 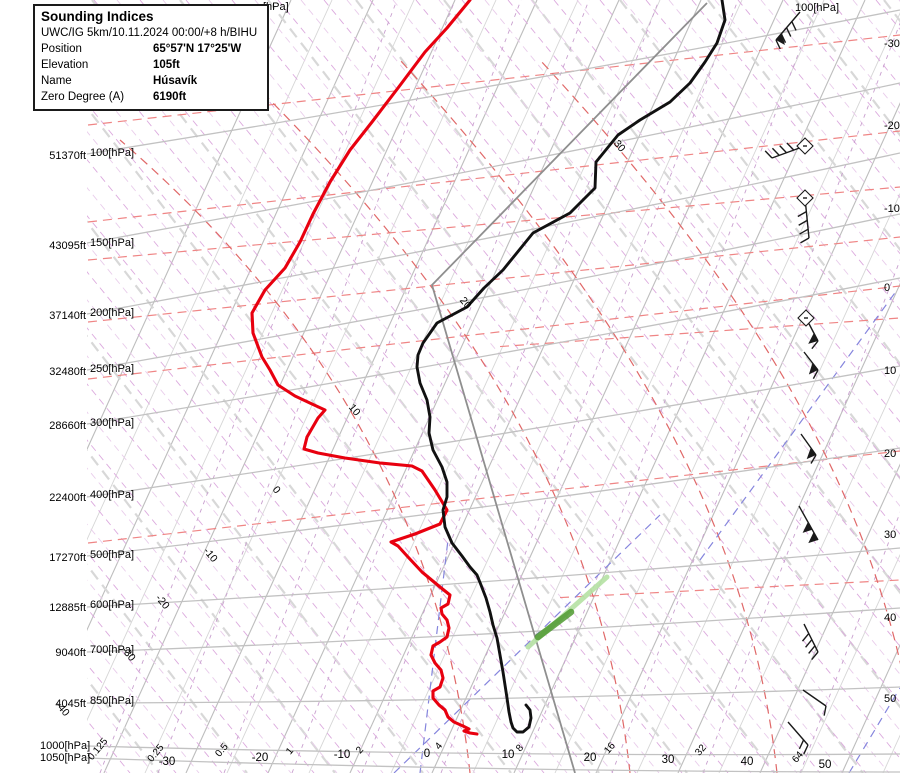 I want to click on bottom-temp-tick-label: -30, so click(x=167, y=762).